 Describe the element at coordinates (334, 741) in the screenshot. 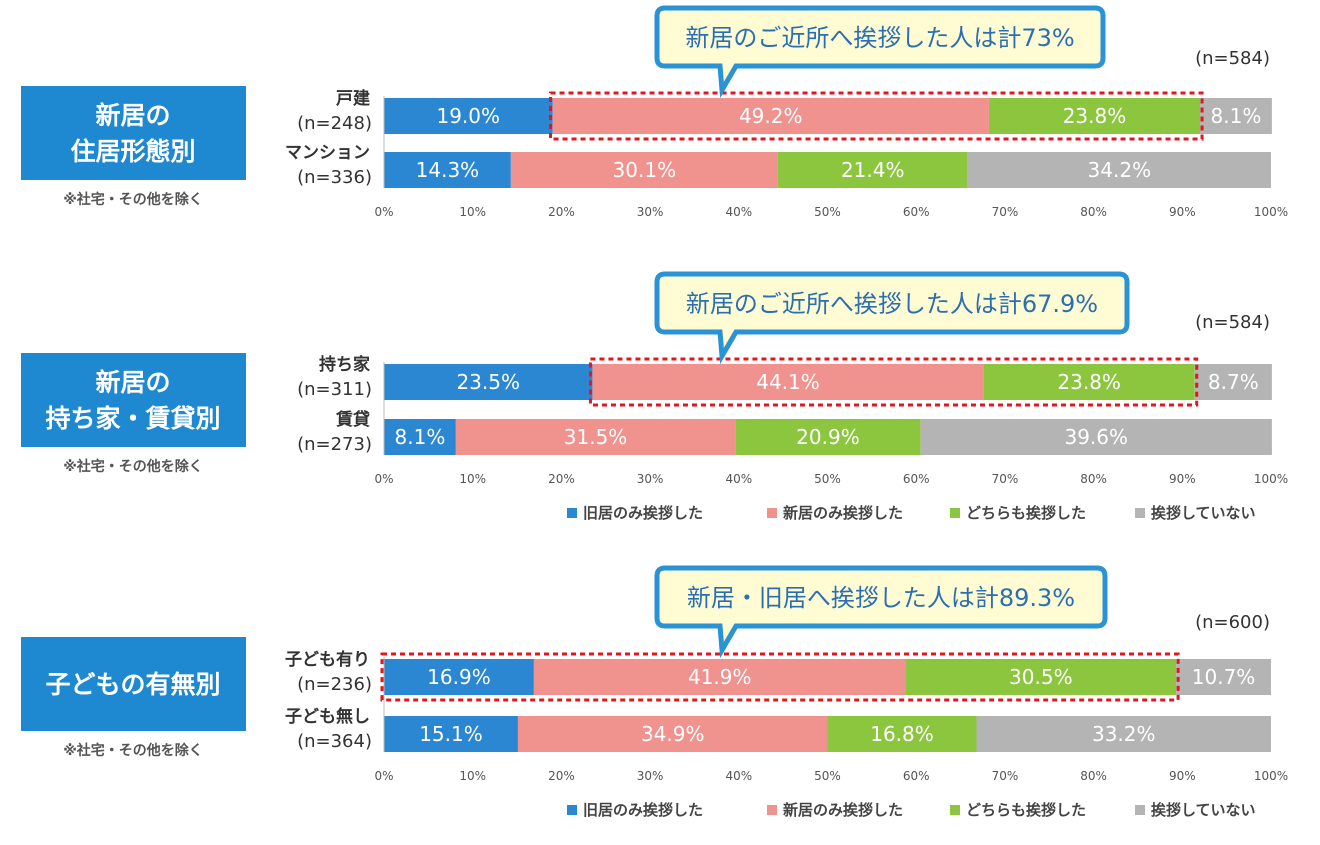

I see `category-n-label: (n=364)` at that location.